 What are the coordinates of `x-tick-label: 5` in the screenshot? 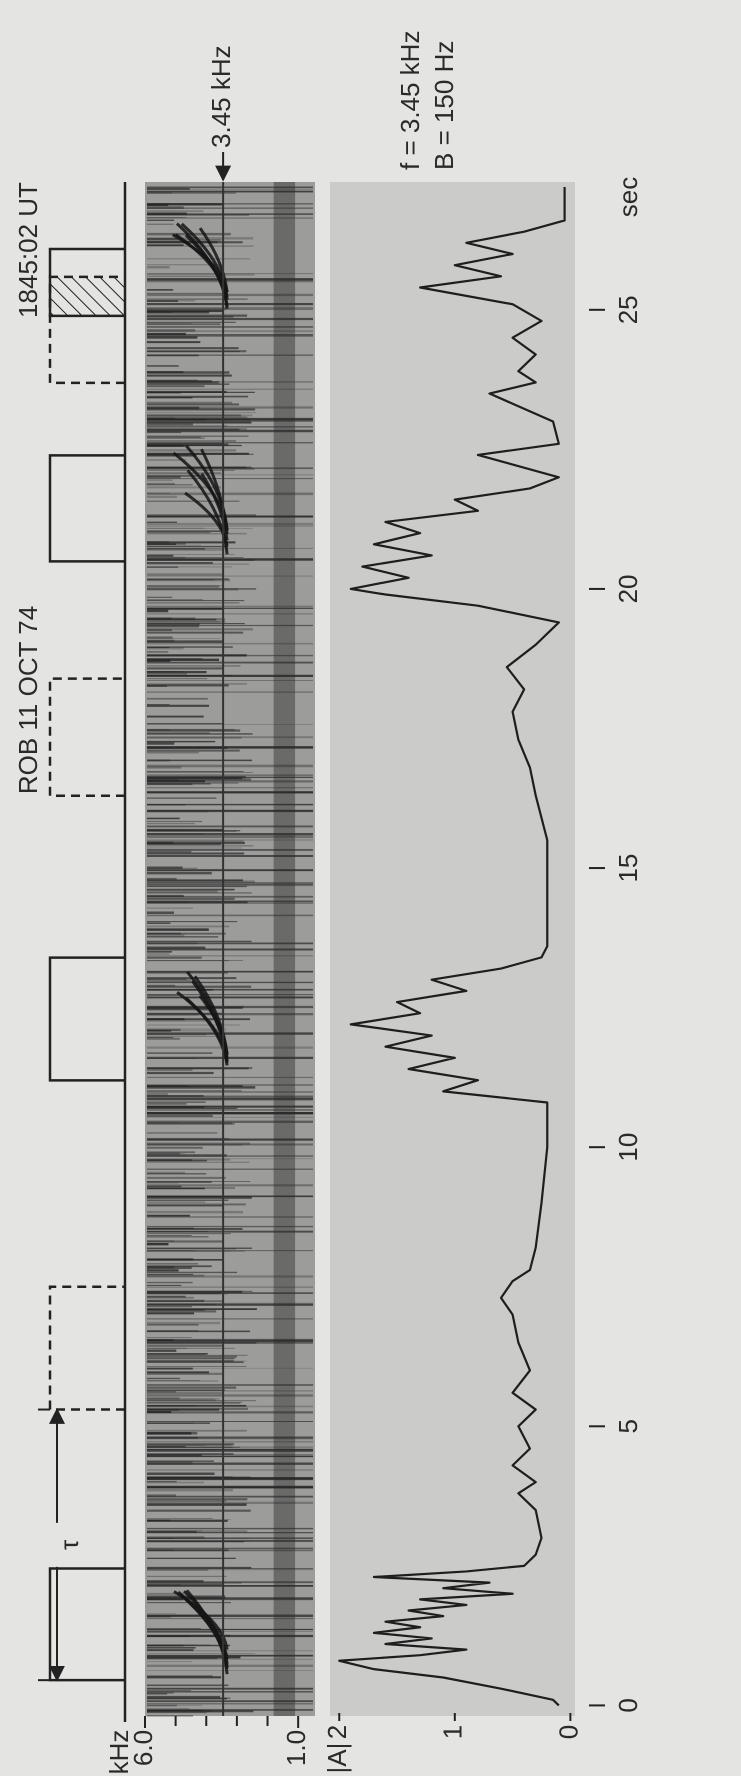 It's located at (628, 1426).